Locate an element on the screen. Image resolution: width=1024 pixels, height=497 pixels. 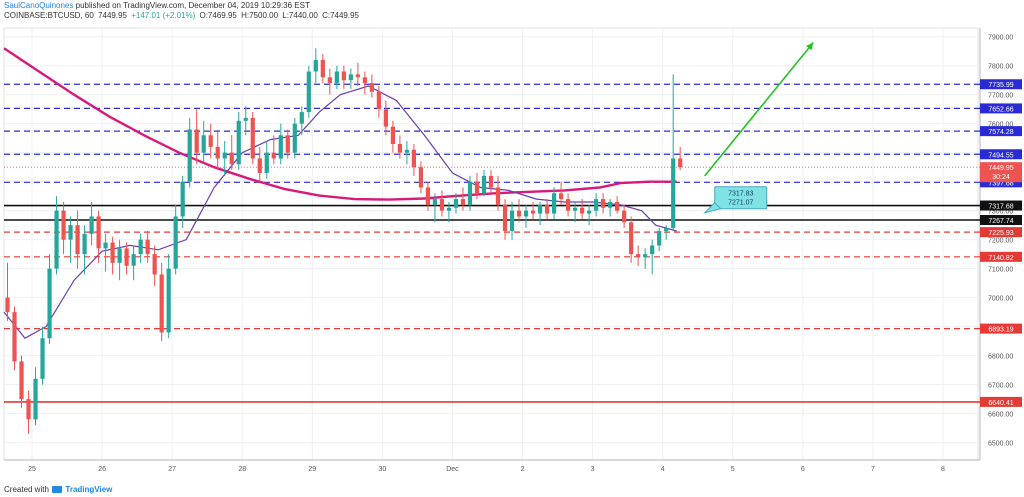
callout-box is located at coordinates (741, 198).